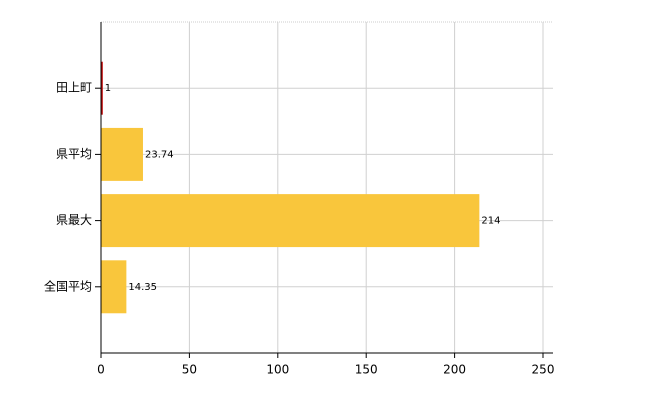  What do you see at coordinates (74, 220) in the screenshot?
I see `y-tick-label: 県最大` at bounding box center [74, 220].